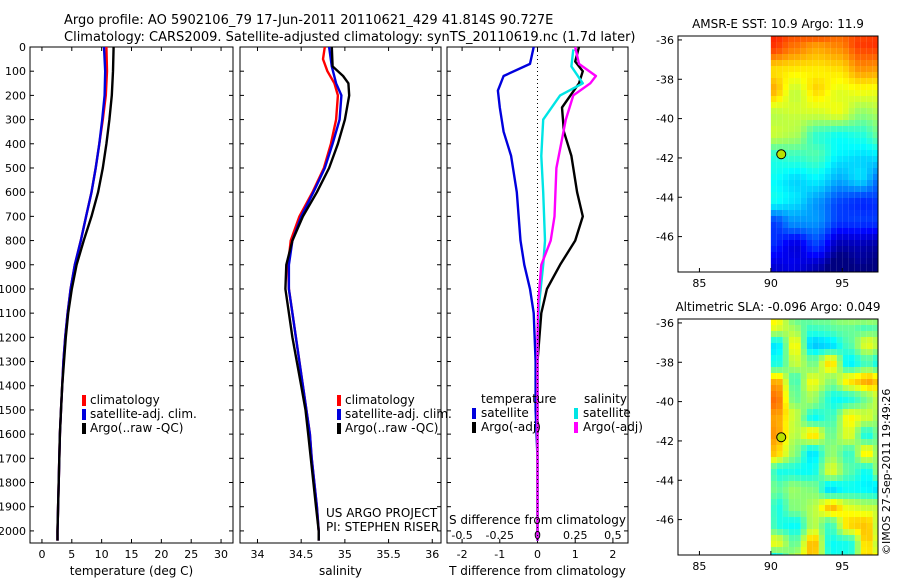  I want to click on y-tick-label: 2000, so click(13, 531).